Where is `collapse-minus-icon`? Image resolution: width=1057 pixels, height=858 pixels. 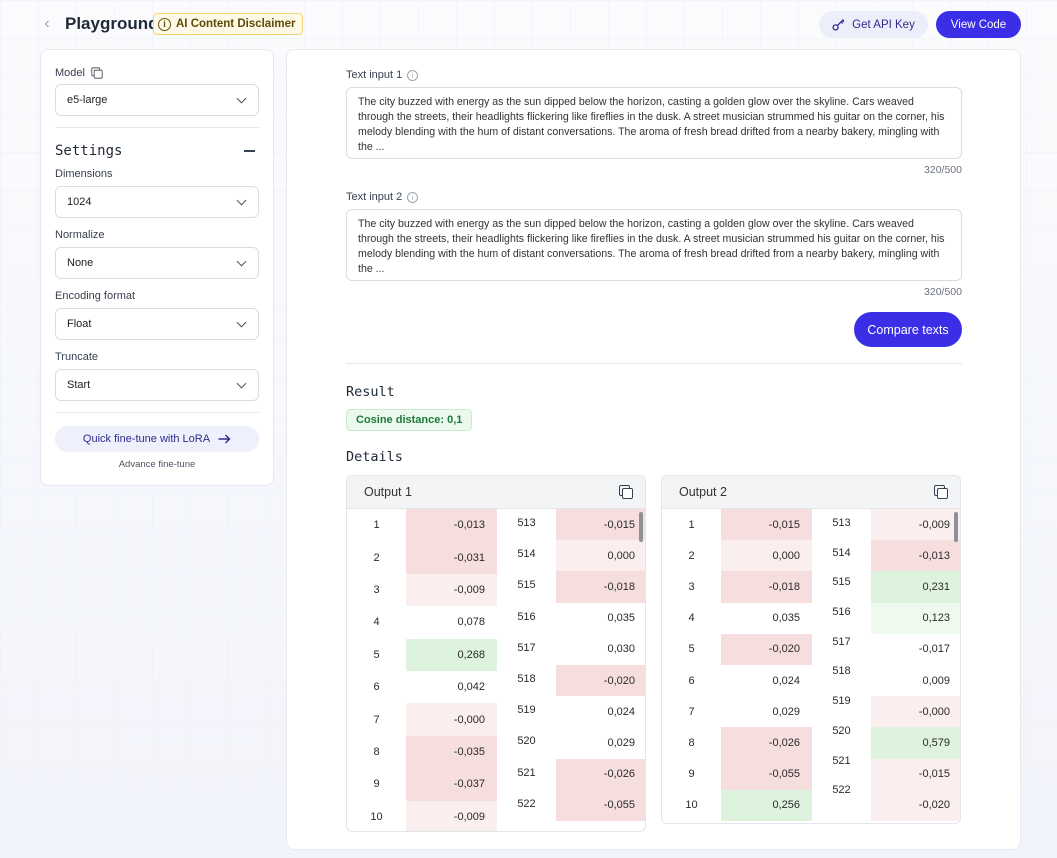 collapse-minus-icon is located at coordinates (249, 151).